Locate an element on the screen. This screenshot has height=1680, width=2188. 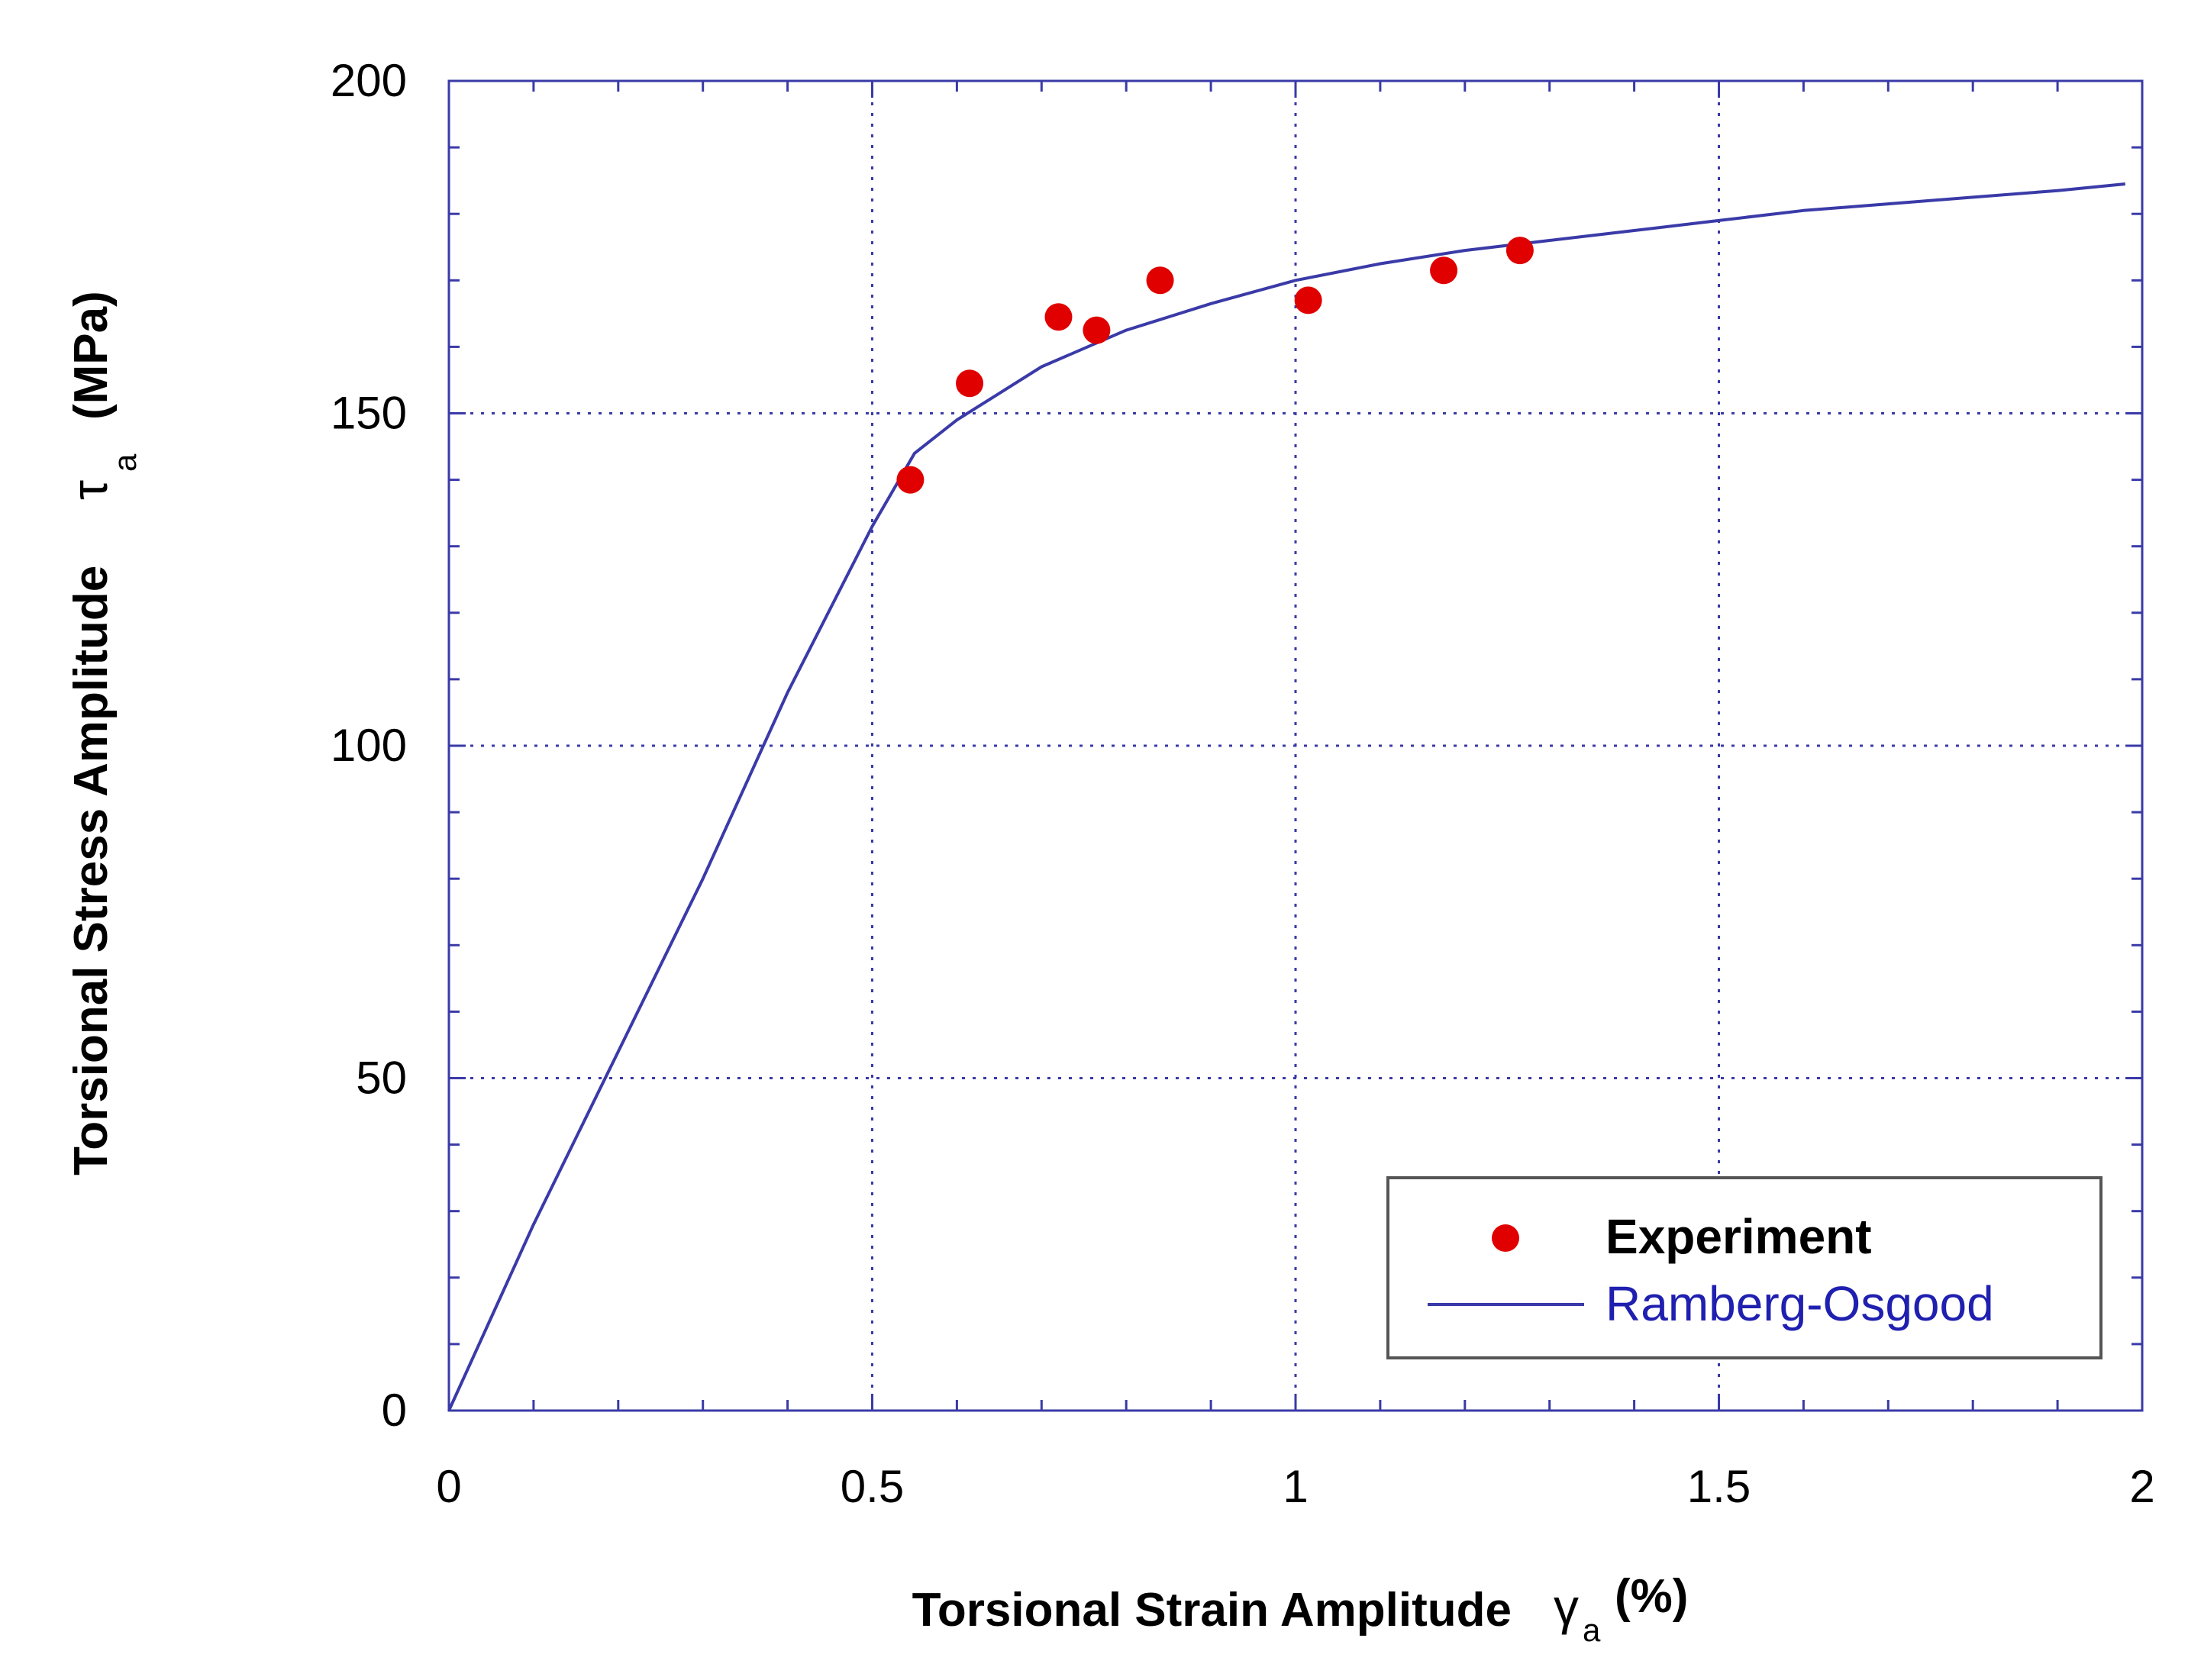
legend-fit-label: Ramberg-Osgood is located at coordinates (1800, 1303).